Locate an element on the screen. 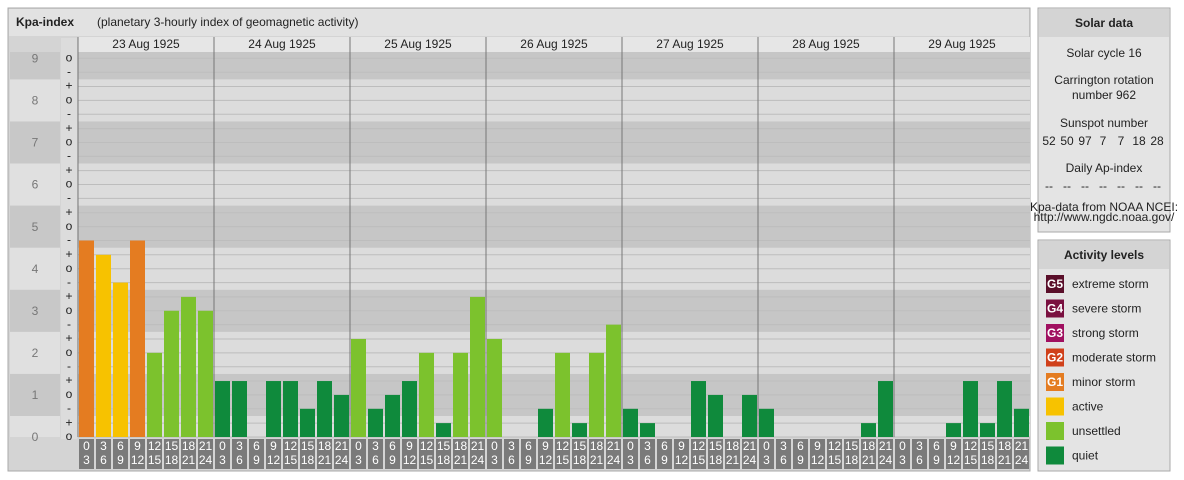  sunspot-value: 28 is located at coordinates (1157, 141).